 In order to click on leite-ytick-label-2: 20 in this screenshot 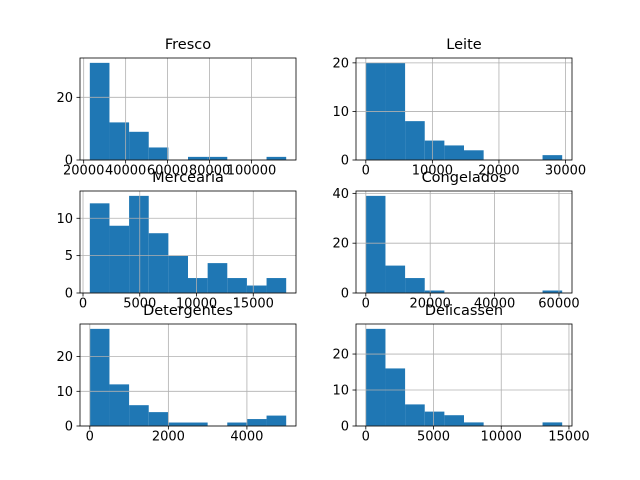, I will do `click(340, 63)`.